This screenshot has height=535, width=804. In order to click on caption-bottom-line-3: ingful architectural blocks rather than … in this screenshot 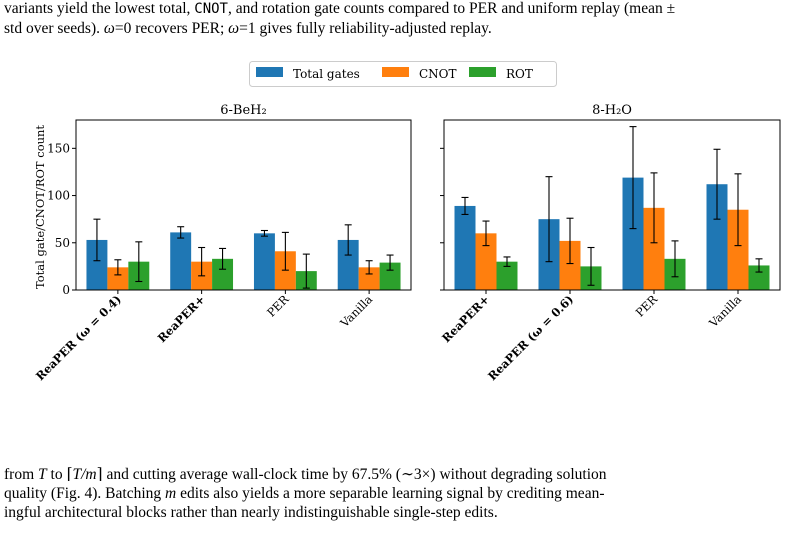, I will do `click(251, 512)`.